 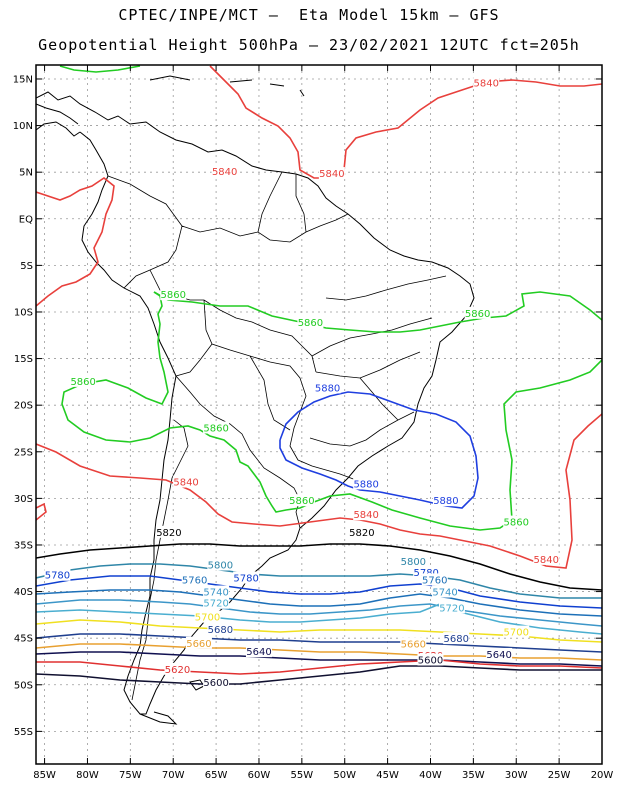 What do you see at coordinates (58, 120) in the screenshot?
I see `central-america-coastline` at bounding box center [58, 120].